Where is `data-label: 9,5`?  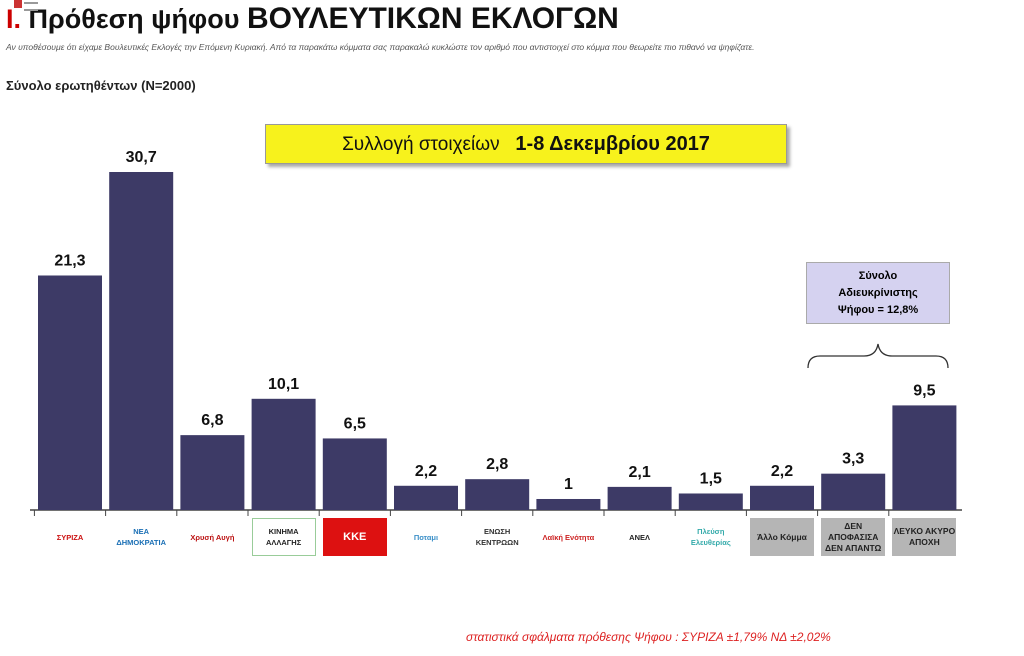
data-label: 9,5 is located at coordinates (924, 390).